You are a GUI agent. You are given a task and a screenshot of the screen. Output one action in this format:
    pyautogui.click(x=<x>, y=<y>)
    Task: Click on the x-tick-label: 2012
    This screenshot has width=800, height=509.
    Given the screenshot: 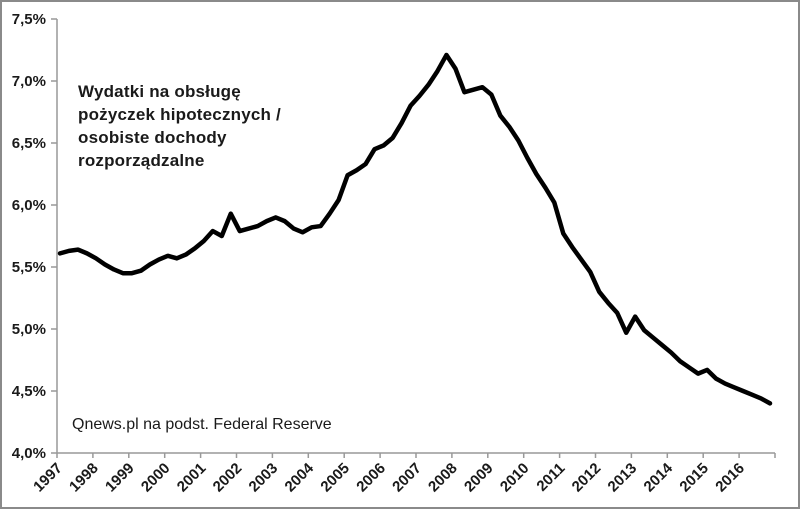 What is the action you would take?
    pyautogui.click(x=587, y=478)
    